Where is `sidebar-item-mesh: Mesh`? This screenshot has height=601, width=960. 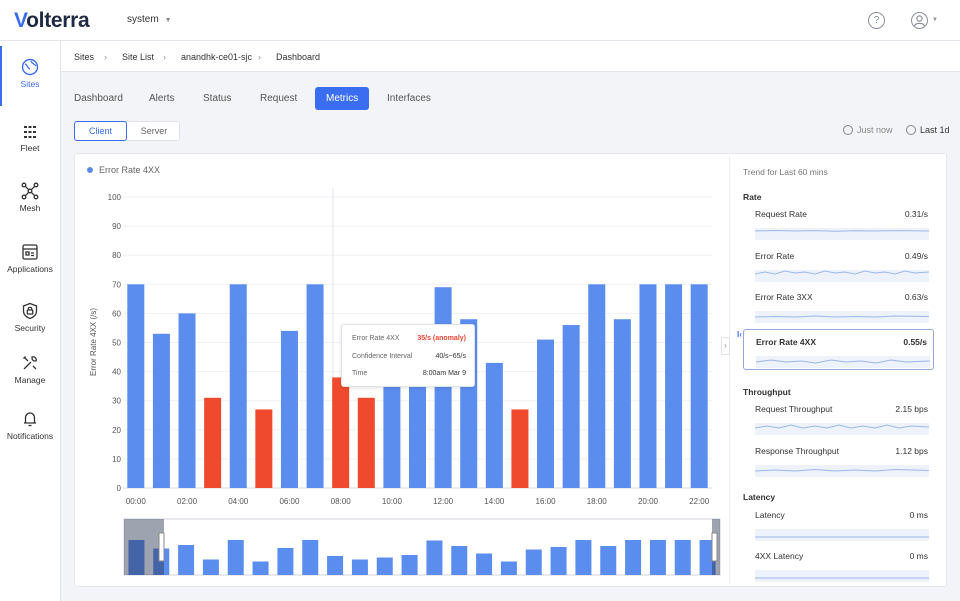 sidebar-item-mesh: Mesh is located at coordinates (30, 197).